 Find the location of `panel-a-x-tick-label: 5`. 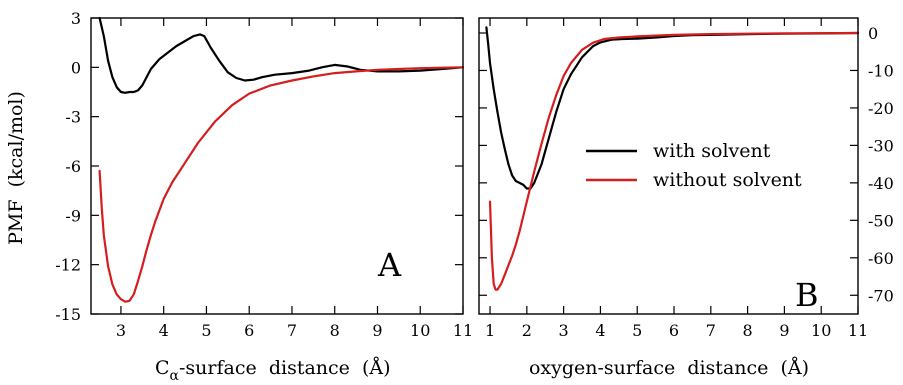

panel-a-x-tick-label: 5 is located at coordinates (206, 330).